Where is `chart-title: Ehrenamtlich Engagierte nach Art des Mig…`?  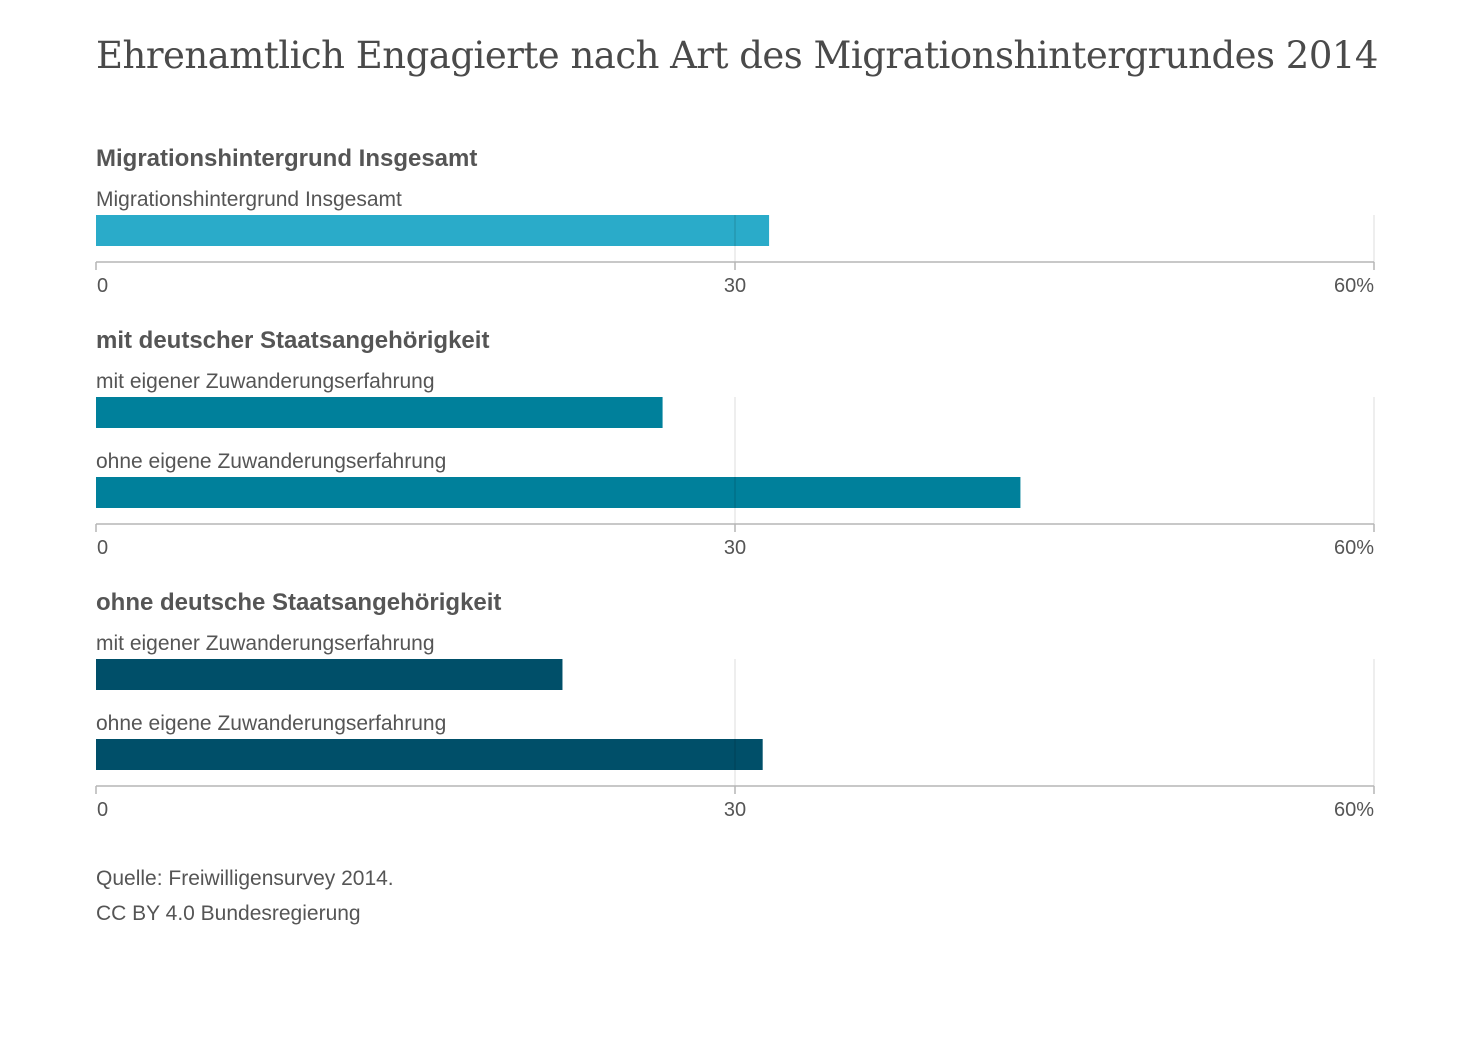
chart-title: Ehrenamtlich Engagierte nach Art des Mig… is located at coordinates (737, 55).